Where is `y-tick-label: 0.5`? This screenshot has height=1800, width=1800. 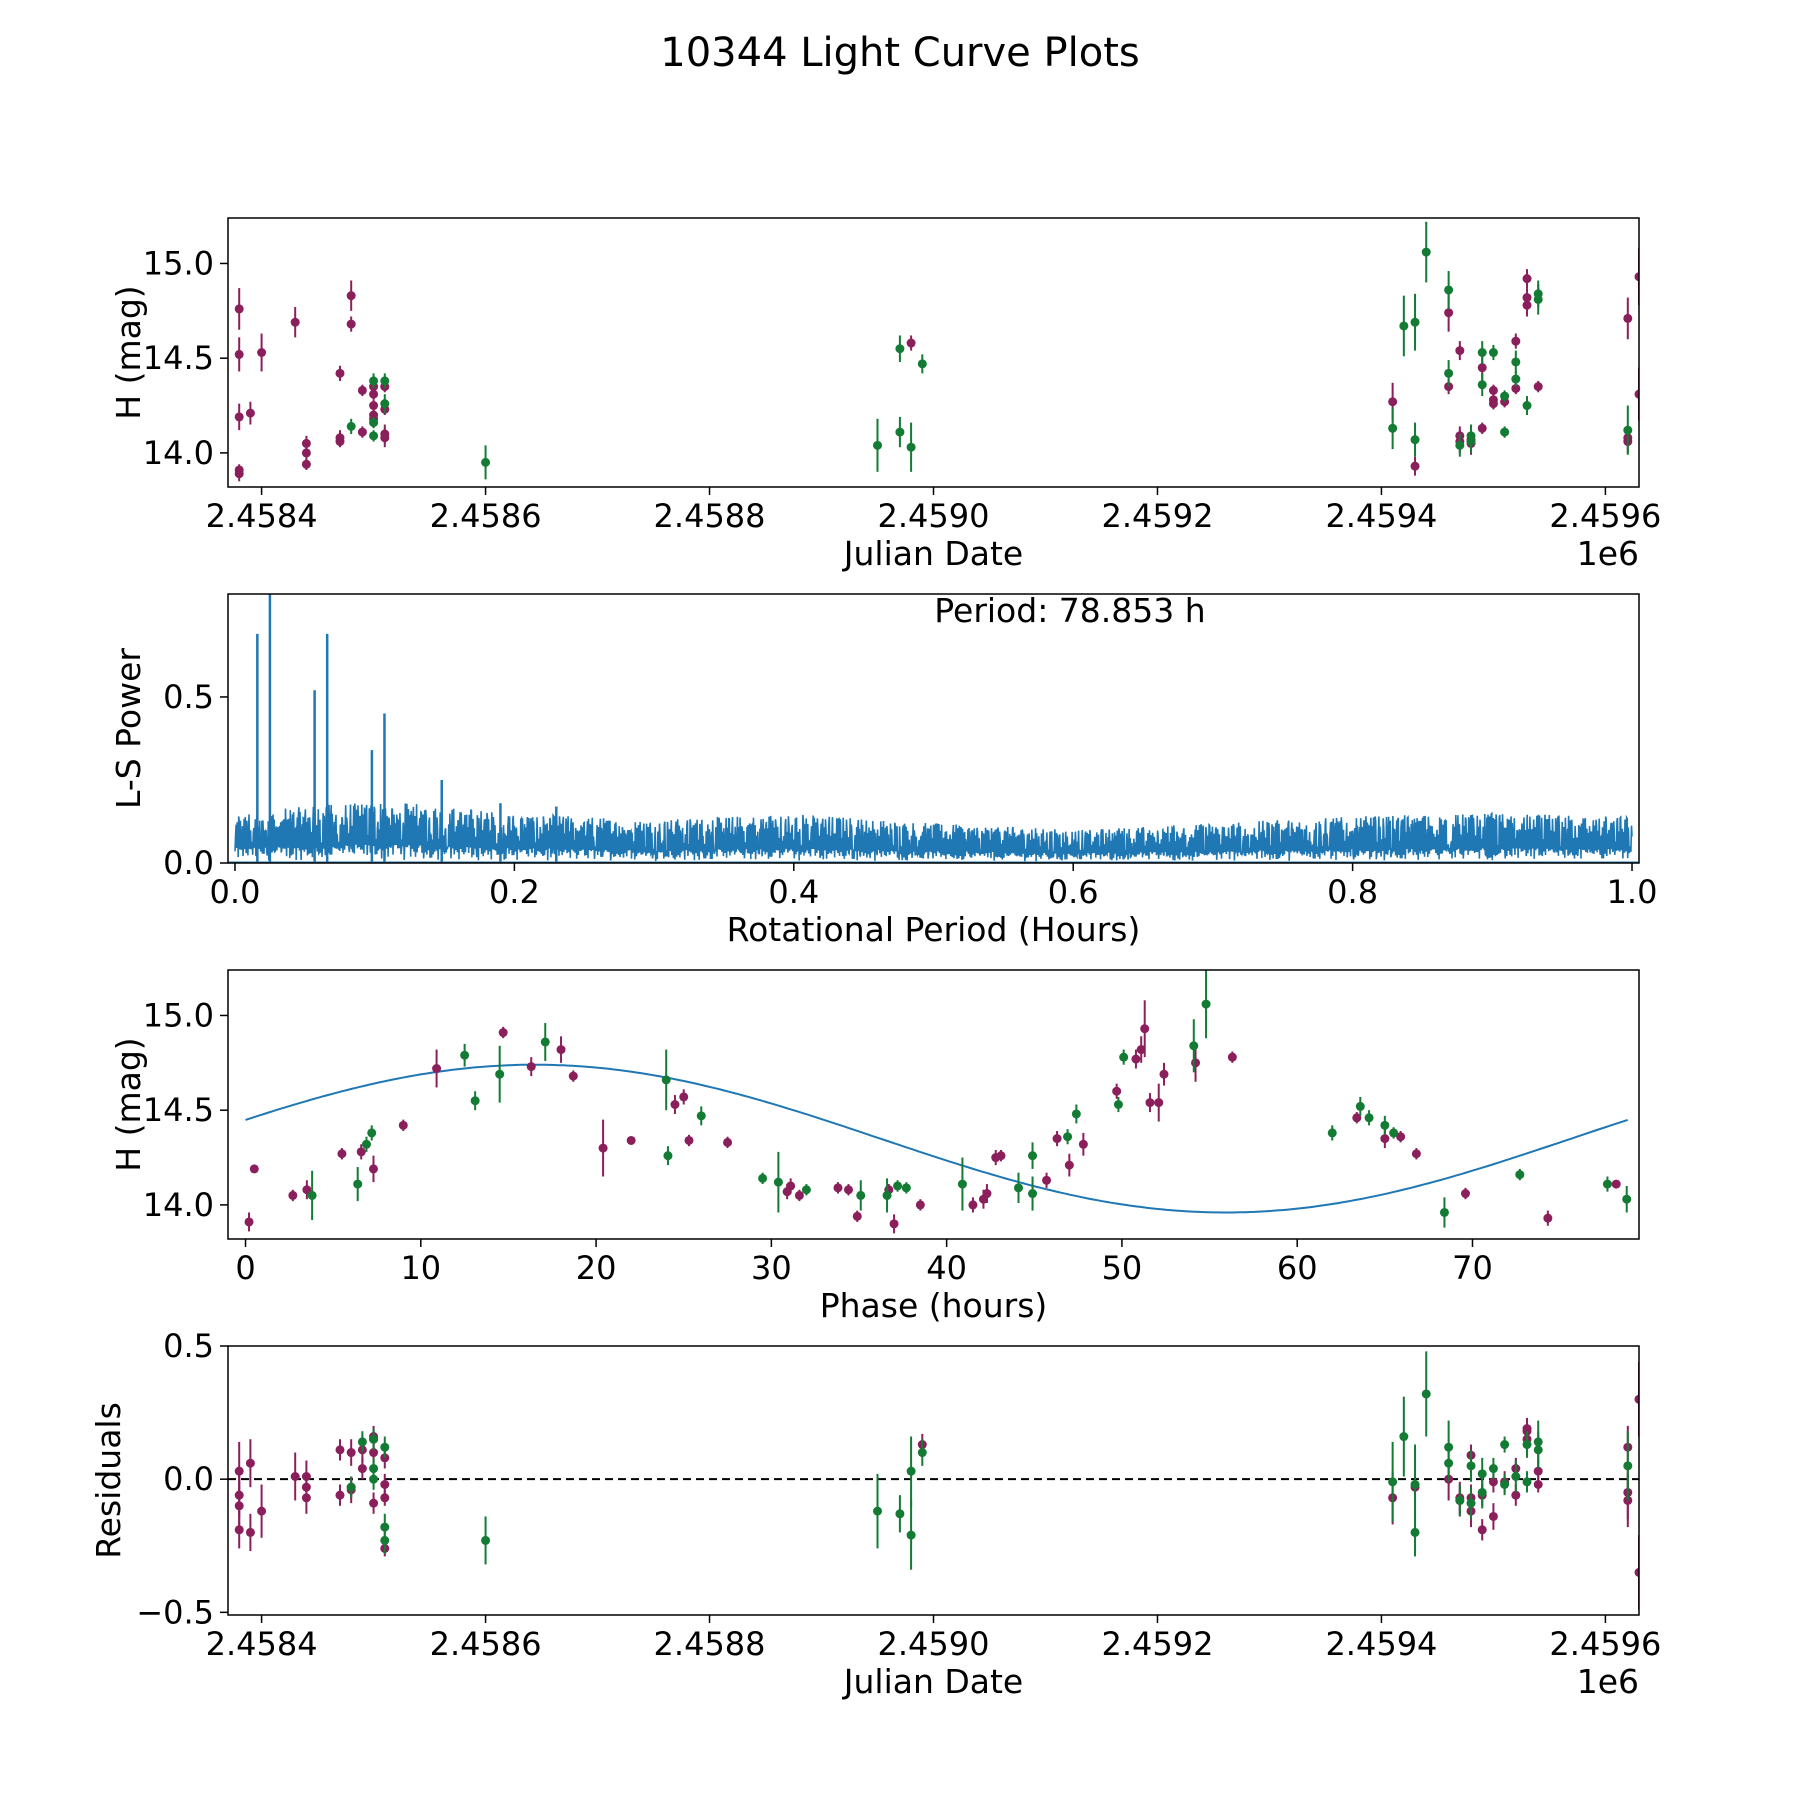 y-tick-label: 0.5 is located at coordinates (188, 1346).